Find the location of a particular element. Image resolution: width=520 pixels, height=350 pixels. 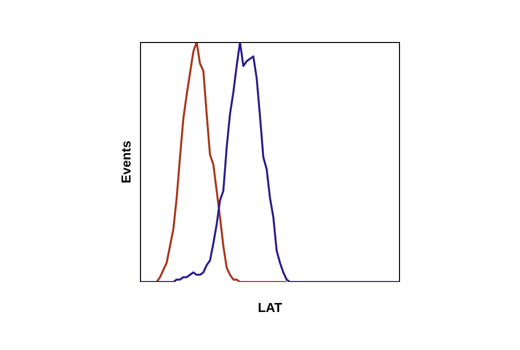

y-axis-title: Events is located at coordinates (126, 162).